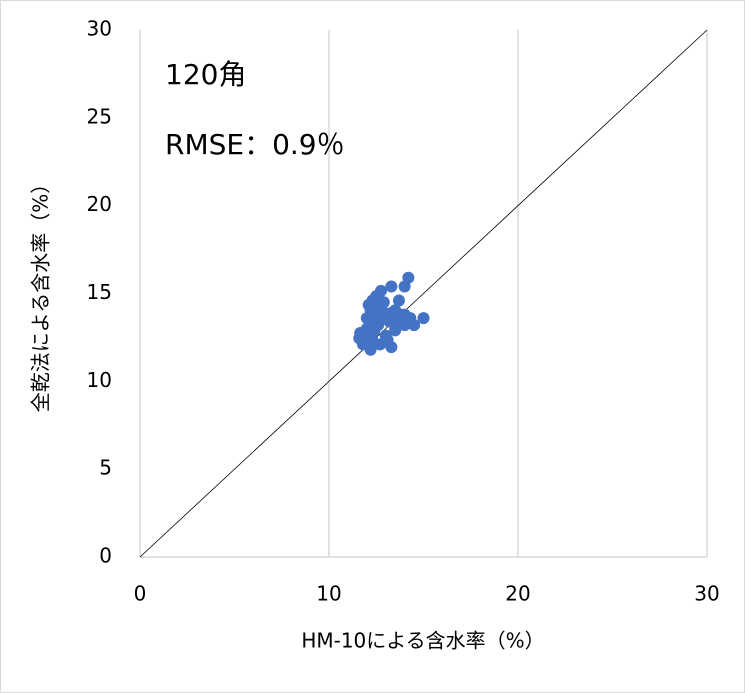  I want to click on x-tick-label: 20, so click(517, 594).